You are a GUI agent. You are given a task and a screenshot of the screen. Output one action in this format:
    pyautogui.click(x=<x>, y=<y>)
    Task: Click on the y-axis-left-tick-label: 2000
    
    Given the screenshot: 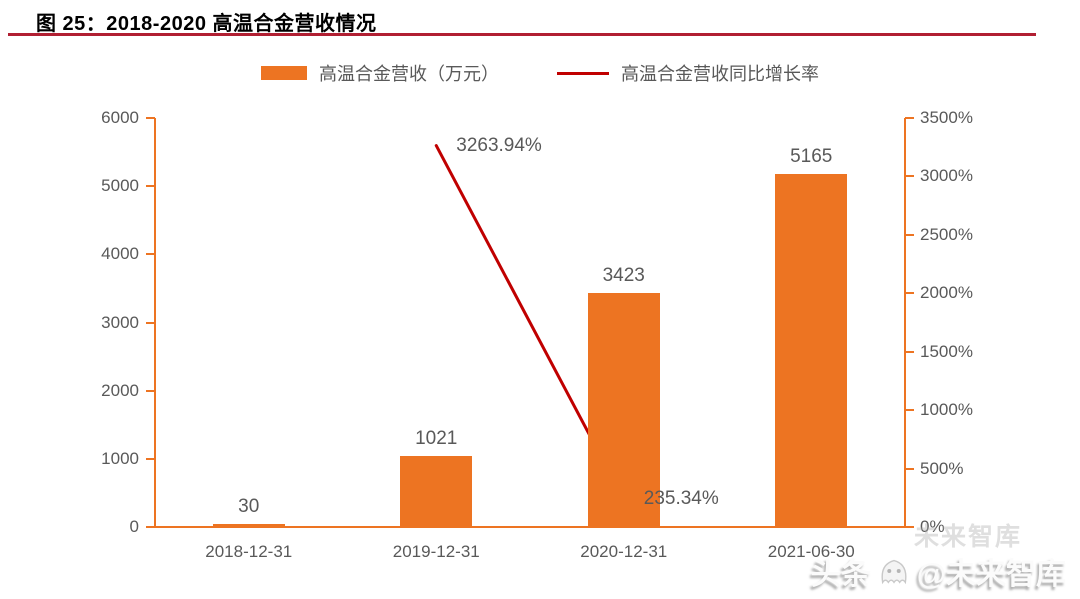 What is the action you would take?
    pyautogui.click(x=120, y=390)
    